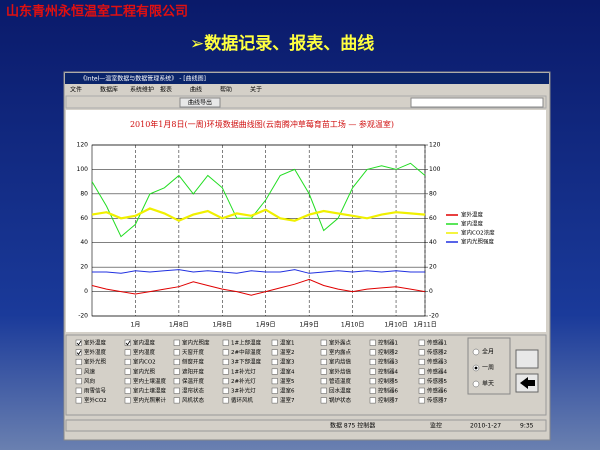 The width and height of the screenshot is (600, 454). Describe the element at coordinates (196, 90) in the screenshot. I see `menu-item: 曲线` at that location.